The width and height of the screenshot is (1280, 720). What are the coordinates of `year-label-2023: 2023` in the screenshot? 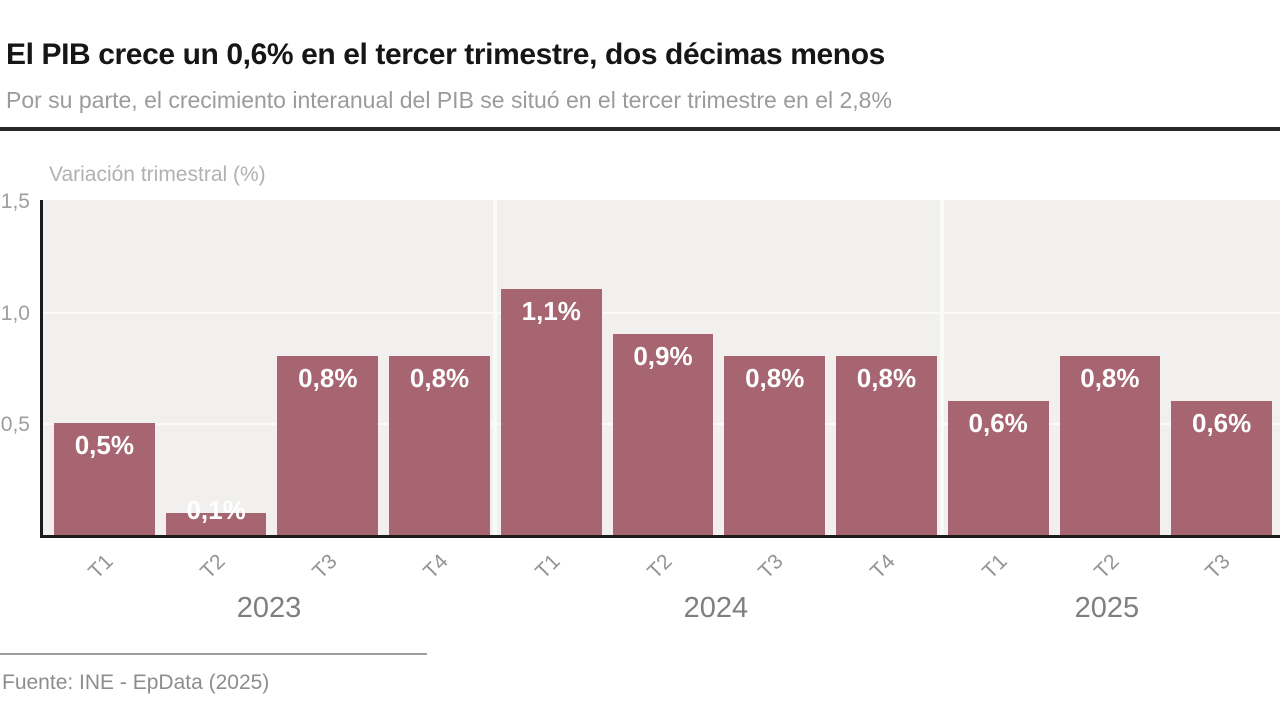 It's located at (269, 608).